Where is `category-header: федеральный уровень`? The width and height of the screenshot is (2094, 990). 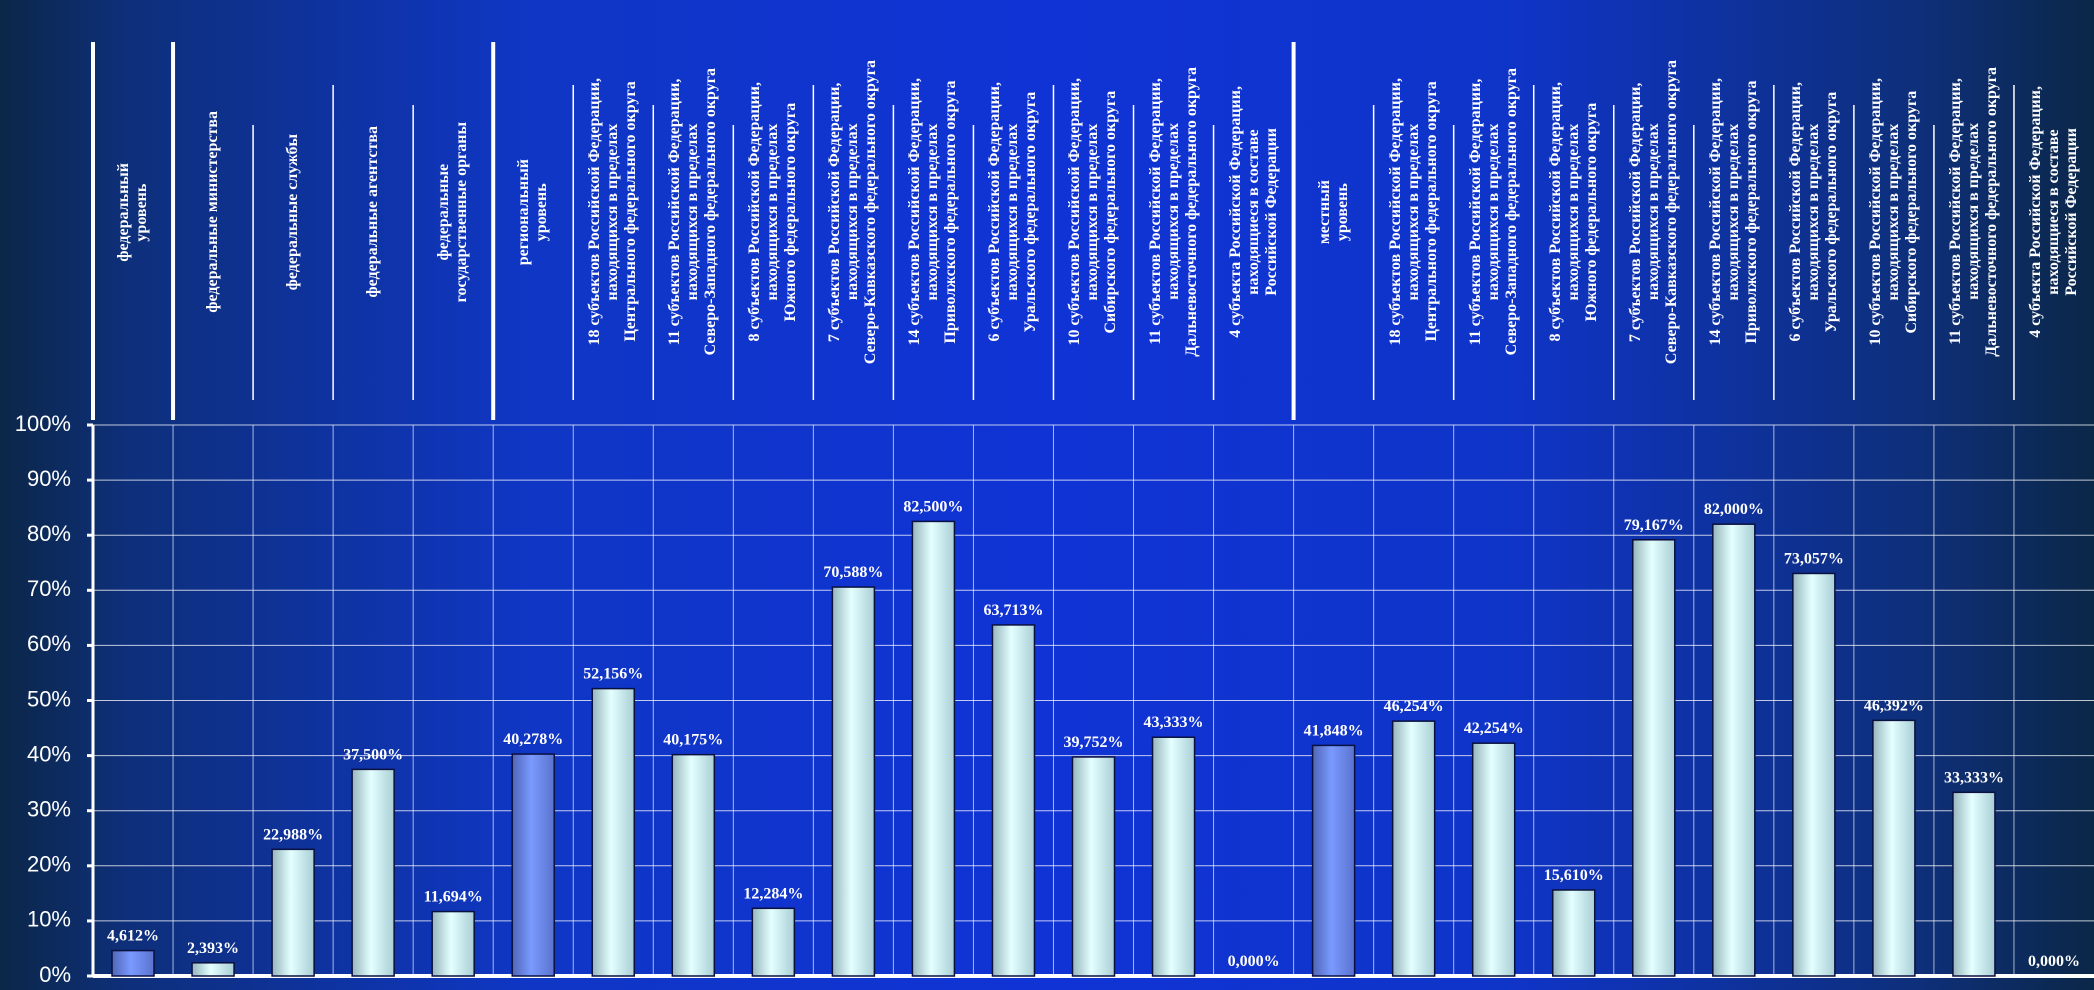
category-header: федеральный уровень is located at coordinates (133, 212).